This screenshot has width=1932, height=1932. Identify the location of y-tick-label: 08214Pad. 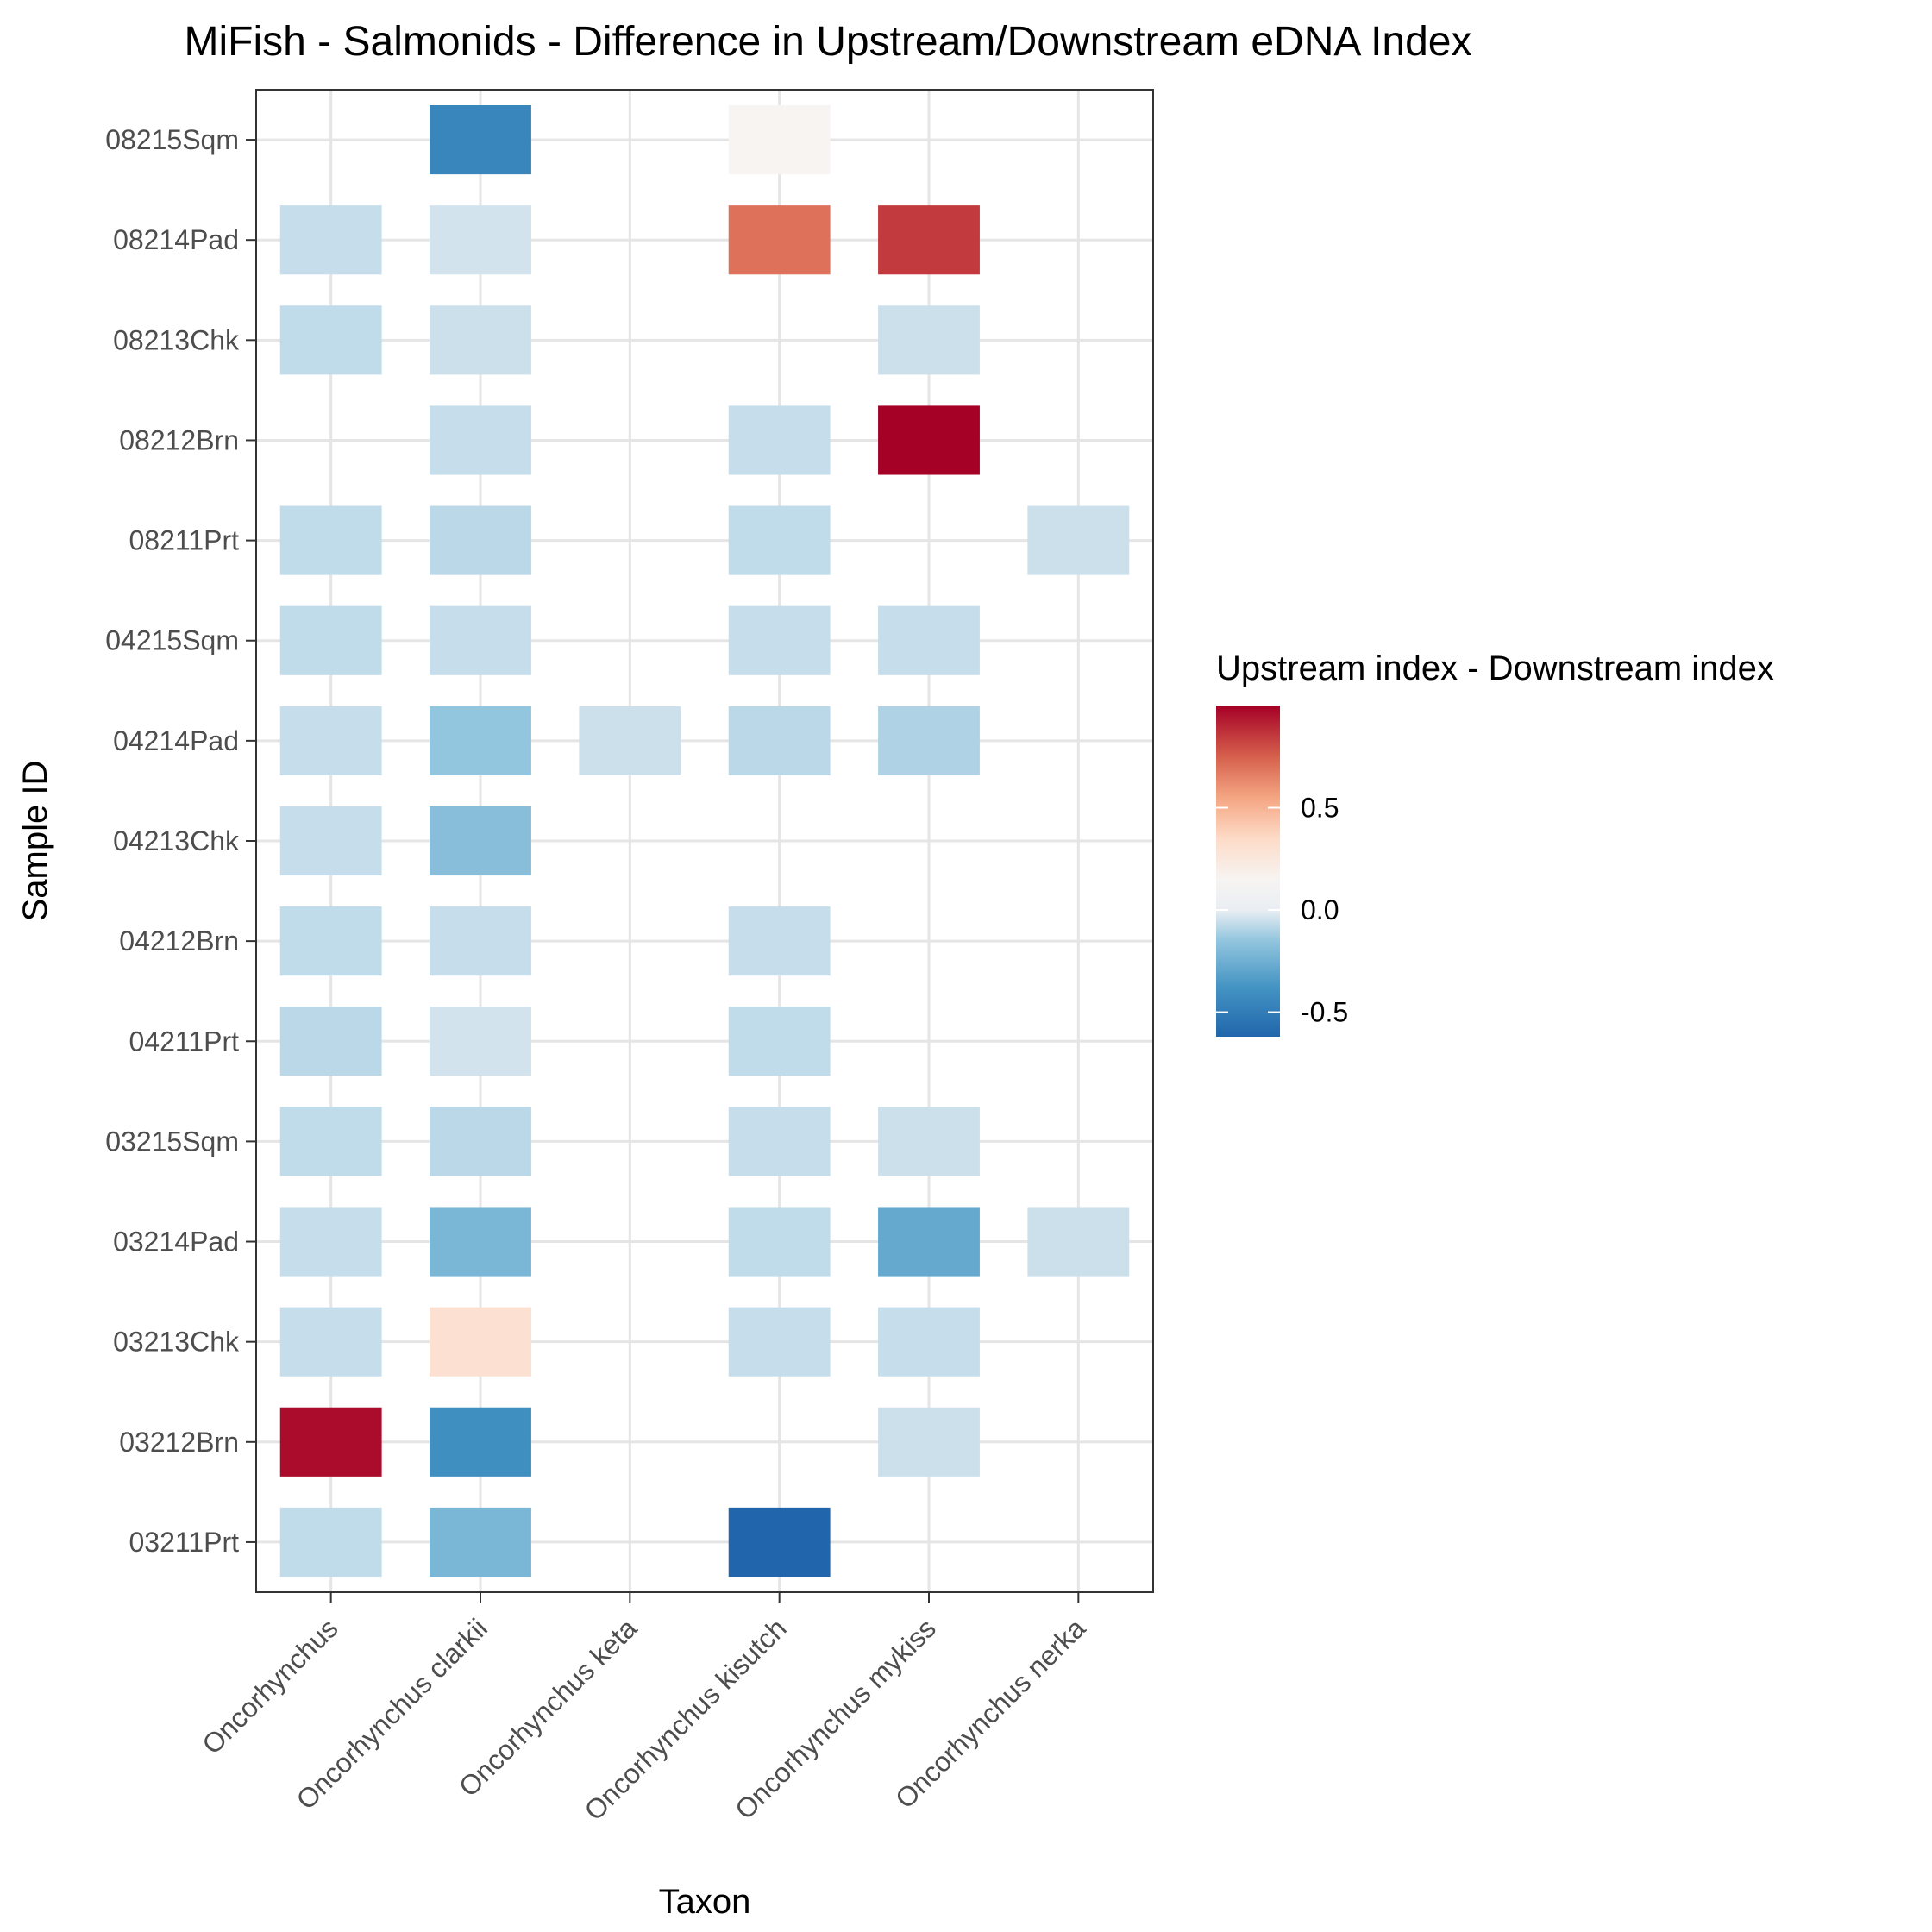
(176, 240).